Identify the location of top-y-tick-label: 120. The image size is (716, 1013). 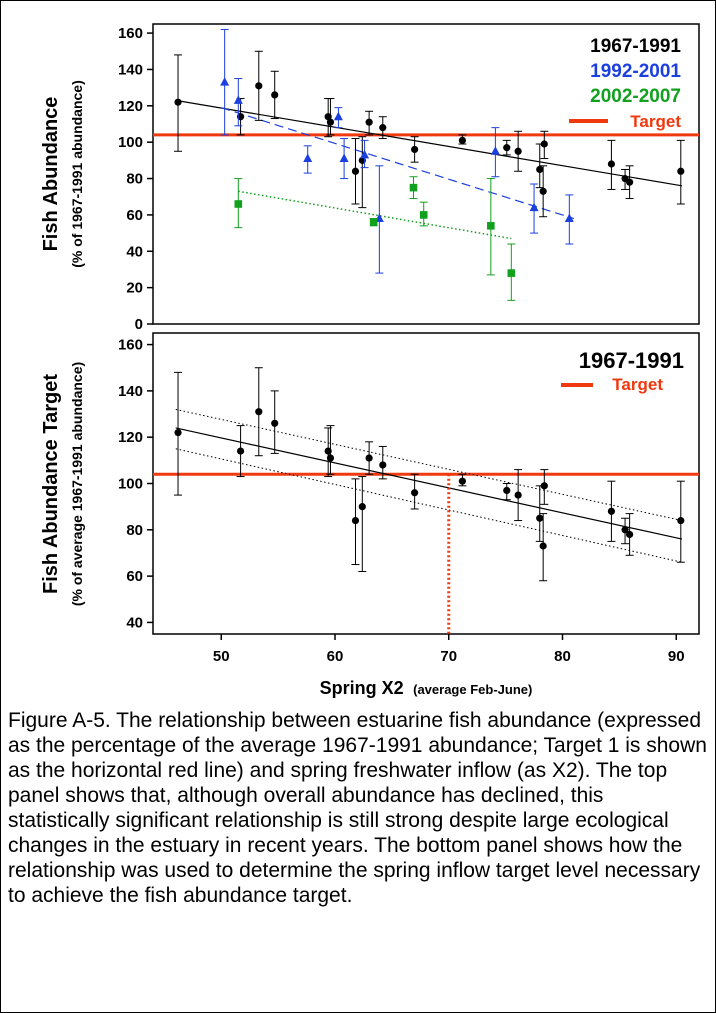
(130, 106).